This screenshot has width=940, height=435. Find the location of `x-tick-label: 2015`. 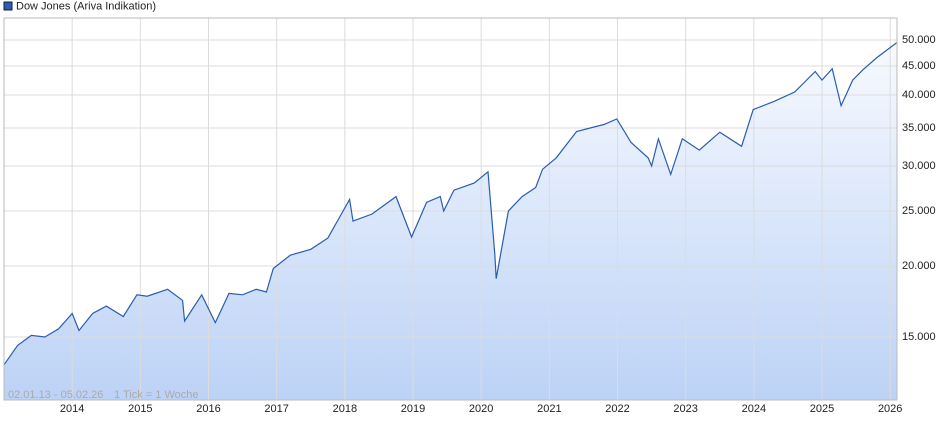

x-tick-label: 2015 is located at coordinates (140, 409).